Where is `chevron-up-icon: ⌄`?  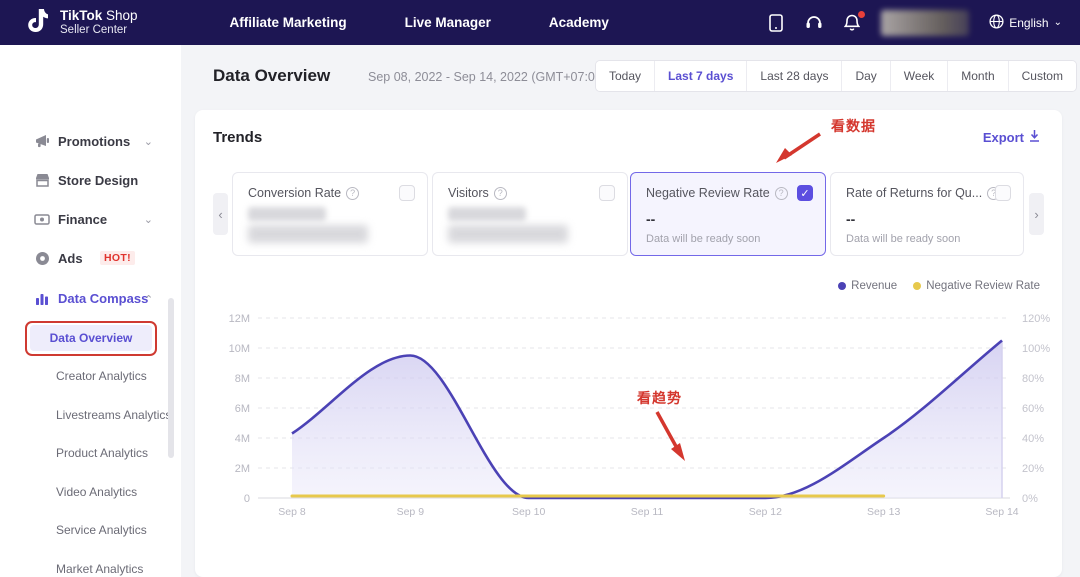
chevron-up-icon: ⌄ is located at coordinates (148, 297).